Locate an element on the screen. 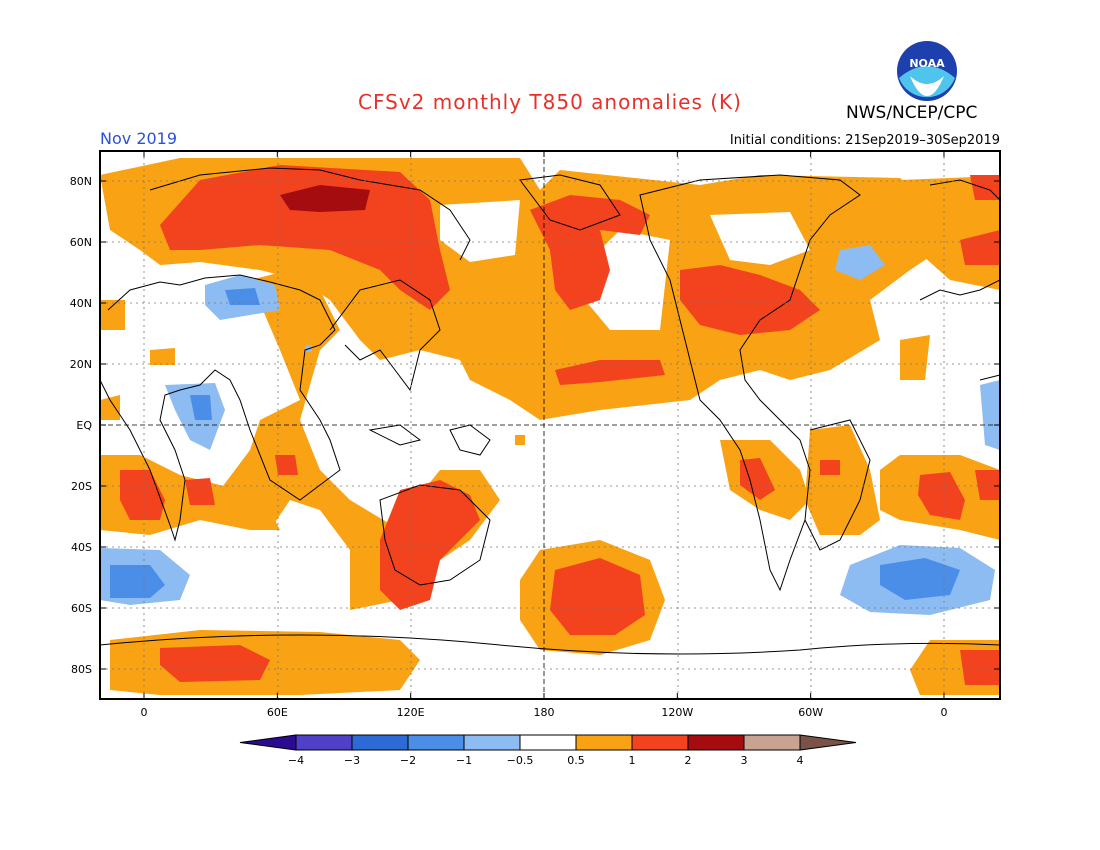 Image resolution: width=1100 pixels, height=850 pixels. lat-label: 60N is located at coordinates (81, 242).